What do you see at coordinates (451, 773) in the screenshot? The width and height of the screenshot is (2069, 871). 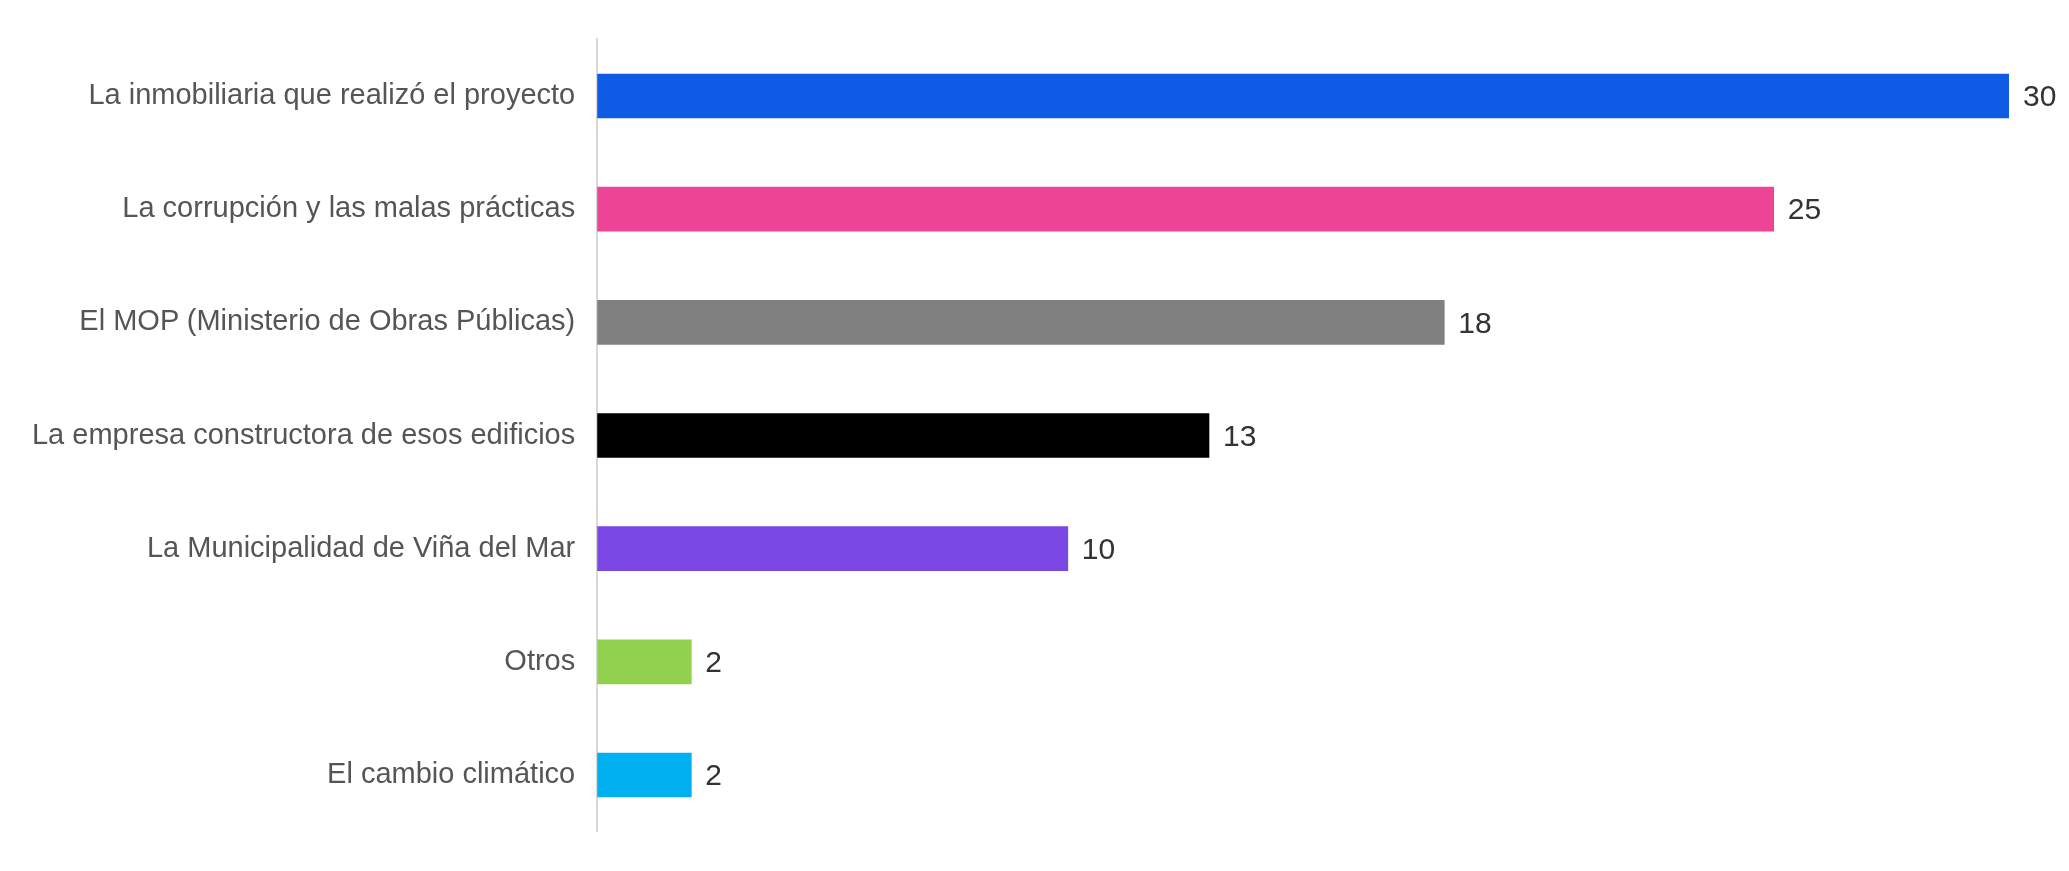 I see `y-tick-label: El cambio climático` at bounding box center [451, 773].